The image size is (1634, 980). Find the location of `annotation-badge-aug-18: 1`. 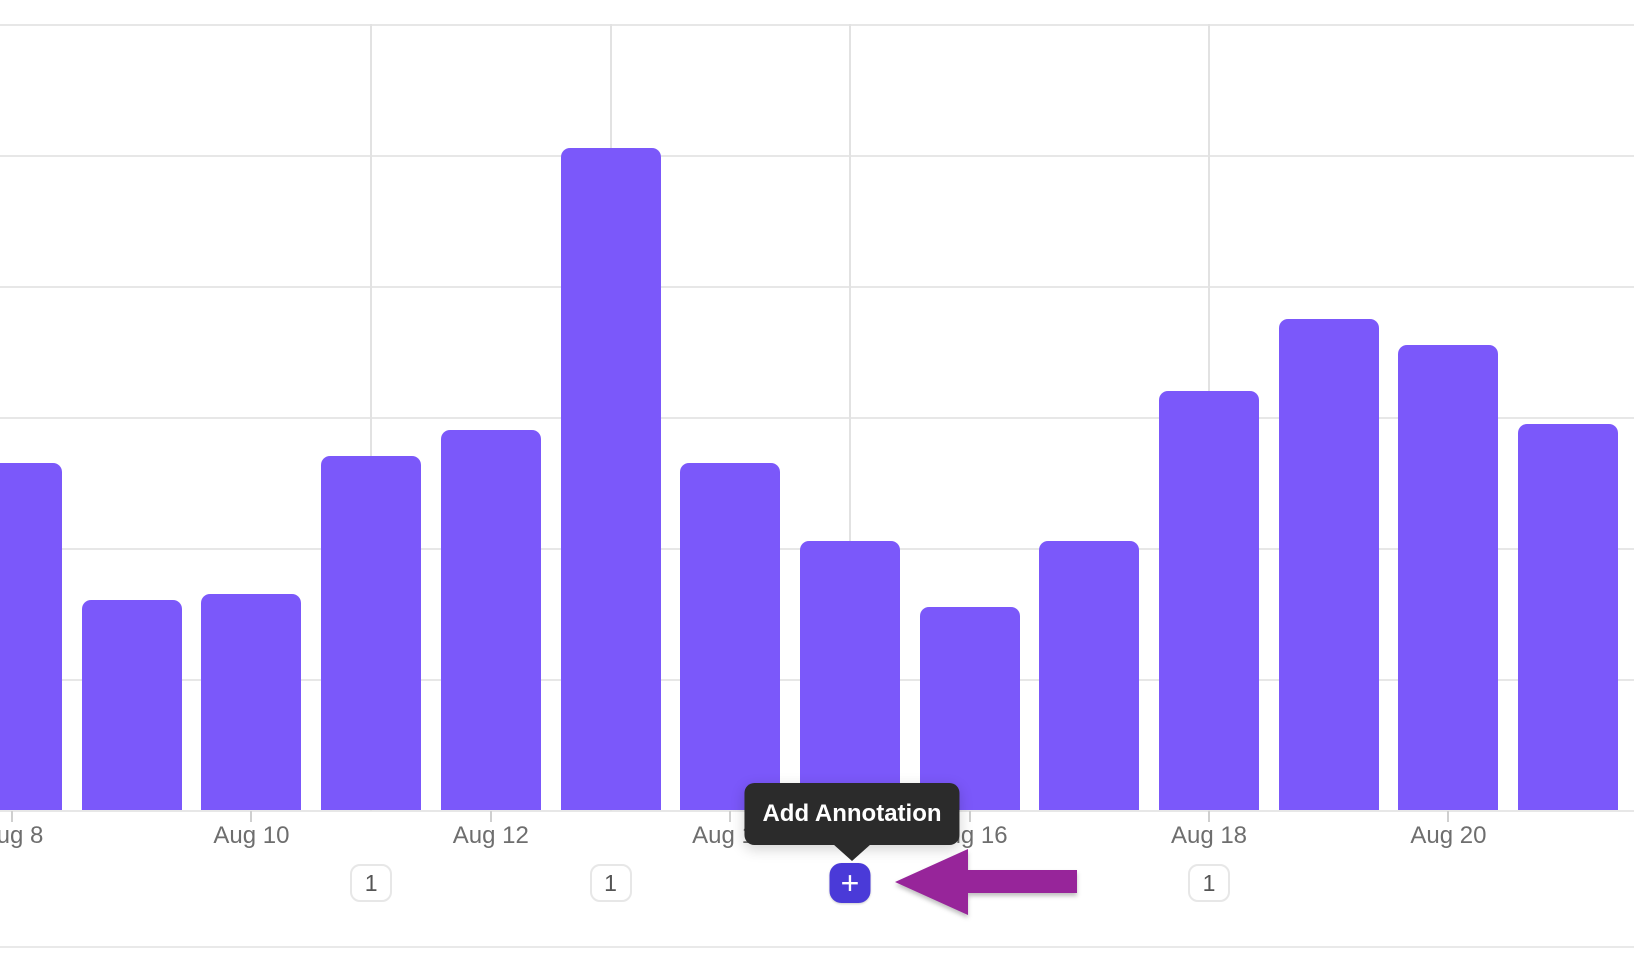

annotation-badge-aug-18: 1 is located at coordinates (1209, 883).